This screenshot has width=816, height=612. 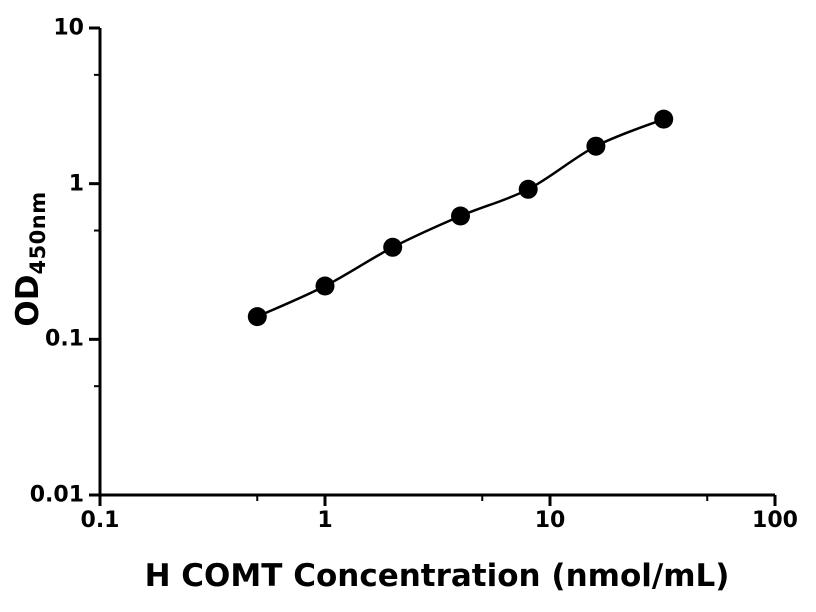 What do you see at coordinates (325, 520) in the screenshot?
I see `x-tick-label: 1` at bounding box center [325, 520].